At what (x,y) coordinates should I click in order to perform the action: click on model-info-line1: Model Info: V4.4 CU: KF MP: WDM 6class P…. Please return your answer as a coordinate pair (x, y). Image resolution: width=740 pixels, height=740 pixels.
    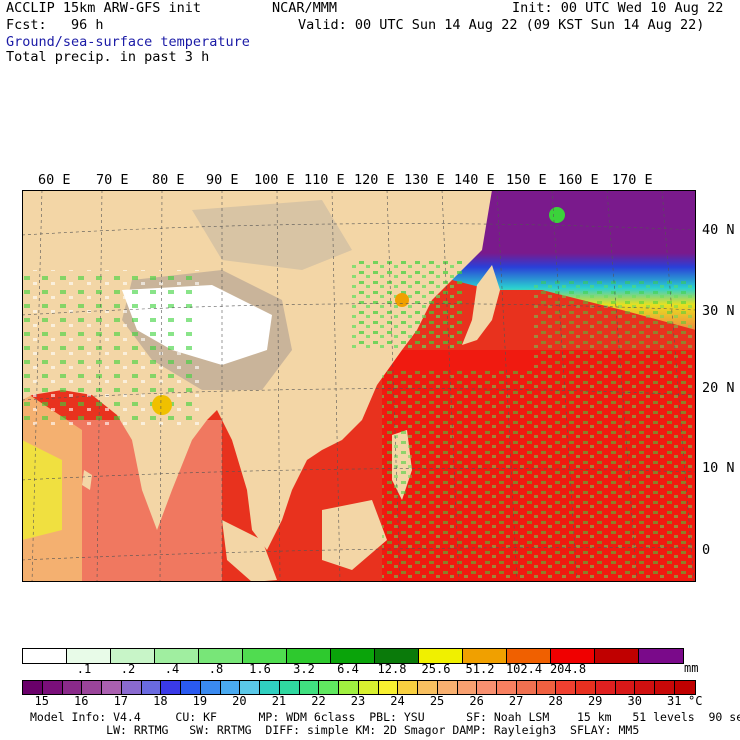
    Looking at the image, I should click on (385, 717).